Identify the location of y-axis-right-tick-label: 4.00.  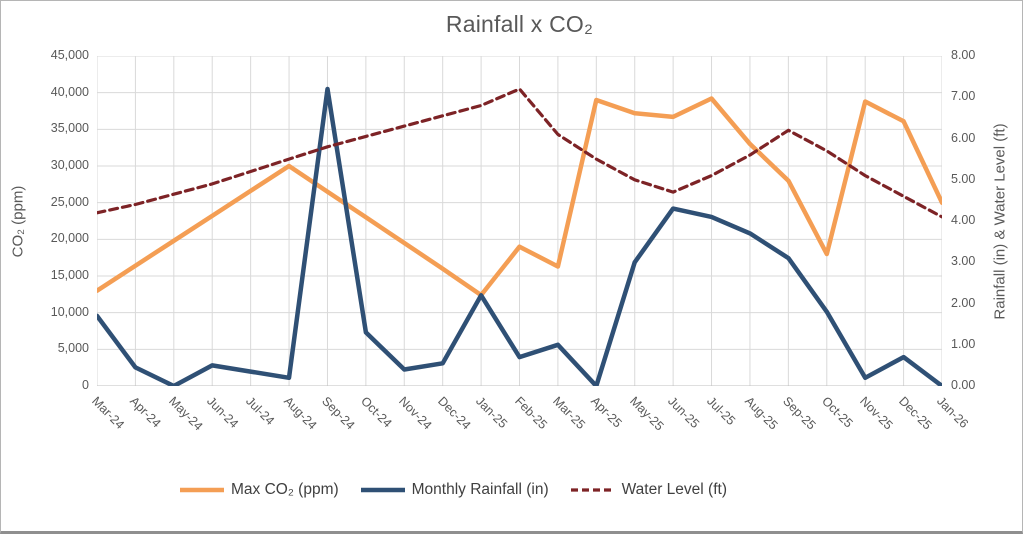
(963, 220).